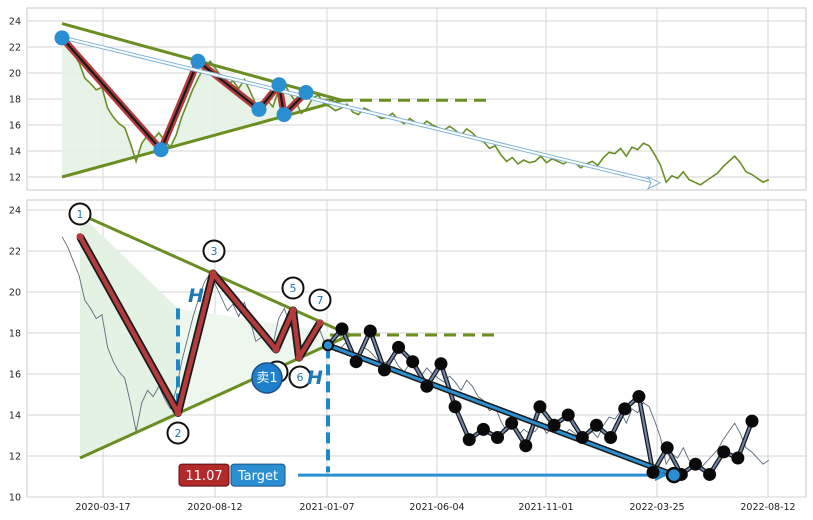  I want to click on pattern-point-label: 1, so click(80, 214).